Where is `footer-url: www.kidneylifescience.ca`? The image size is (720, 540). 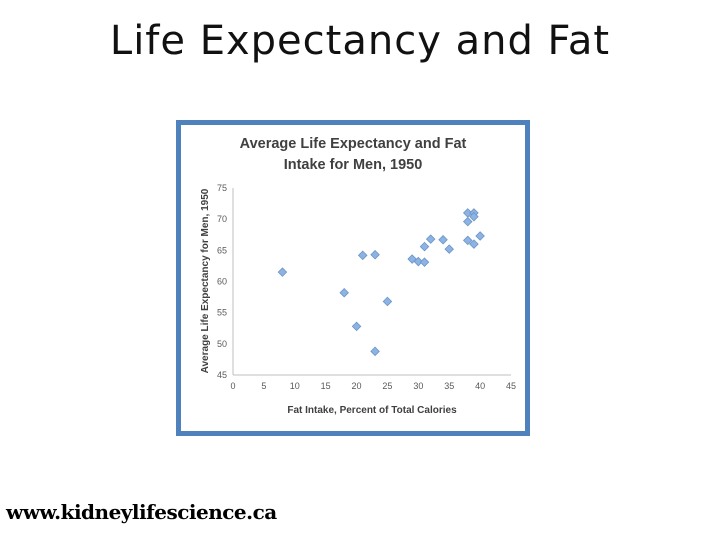 footer-url: www.kidneylifescience.ca is located at coordinates (141, 512).